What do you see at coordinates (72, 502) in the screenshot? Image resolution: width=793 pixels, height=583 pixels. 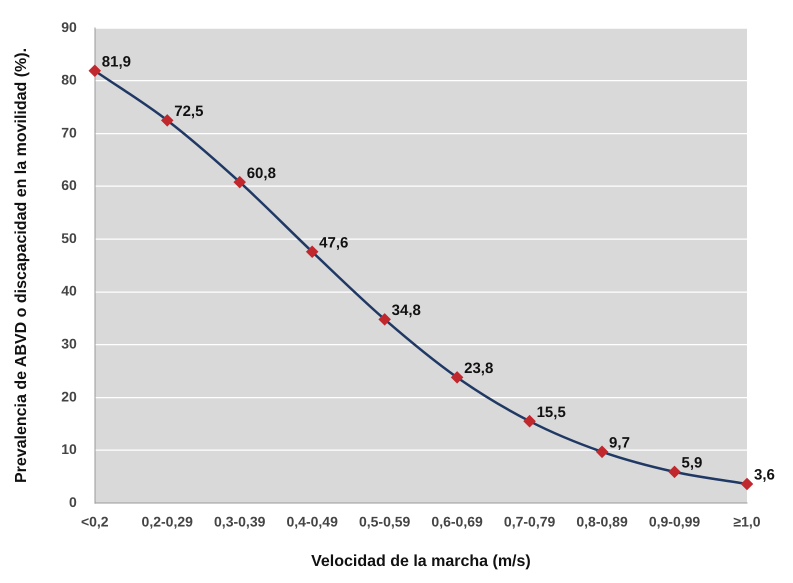 I see `y-tick-label: 0` at bounding box center [72, 502].